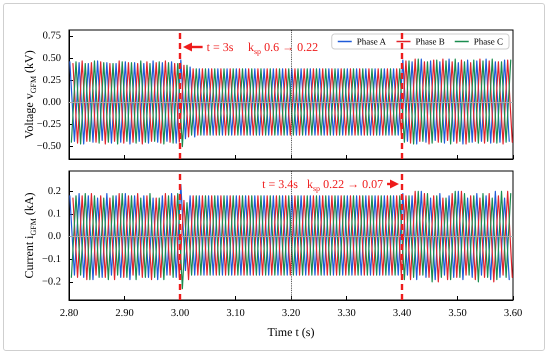 Image resolution: width=550 pixels, height=356 pixels. What do you see at coordinates (345, 185) in the screenshot?
I see `annotation: k$_{sp}$ 0.22 → 0.07` at bounding box center [345, 185].